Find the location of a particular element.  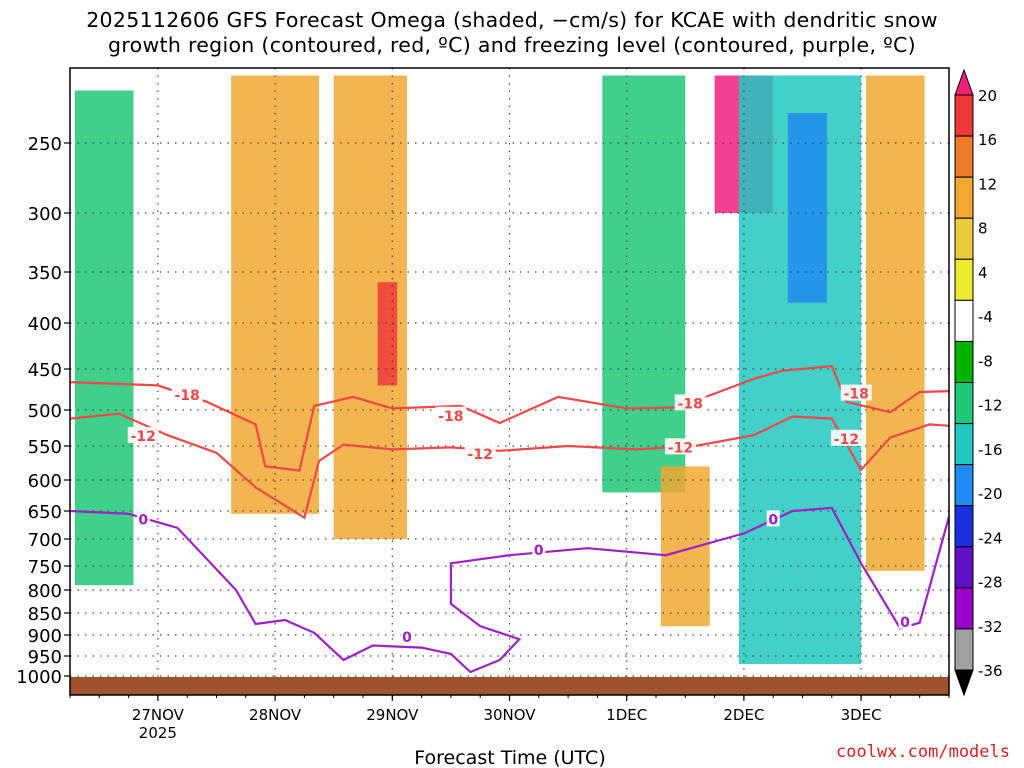

y-tick-label: 450 is located at coordinates (45, 370).